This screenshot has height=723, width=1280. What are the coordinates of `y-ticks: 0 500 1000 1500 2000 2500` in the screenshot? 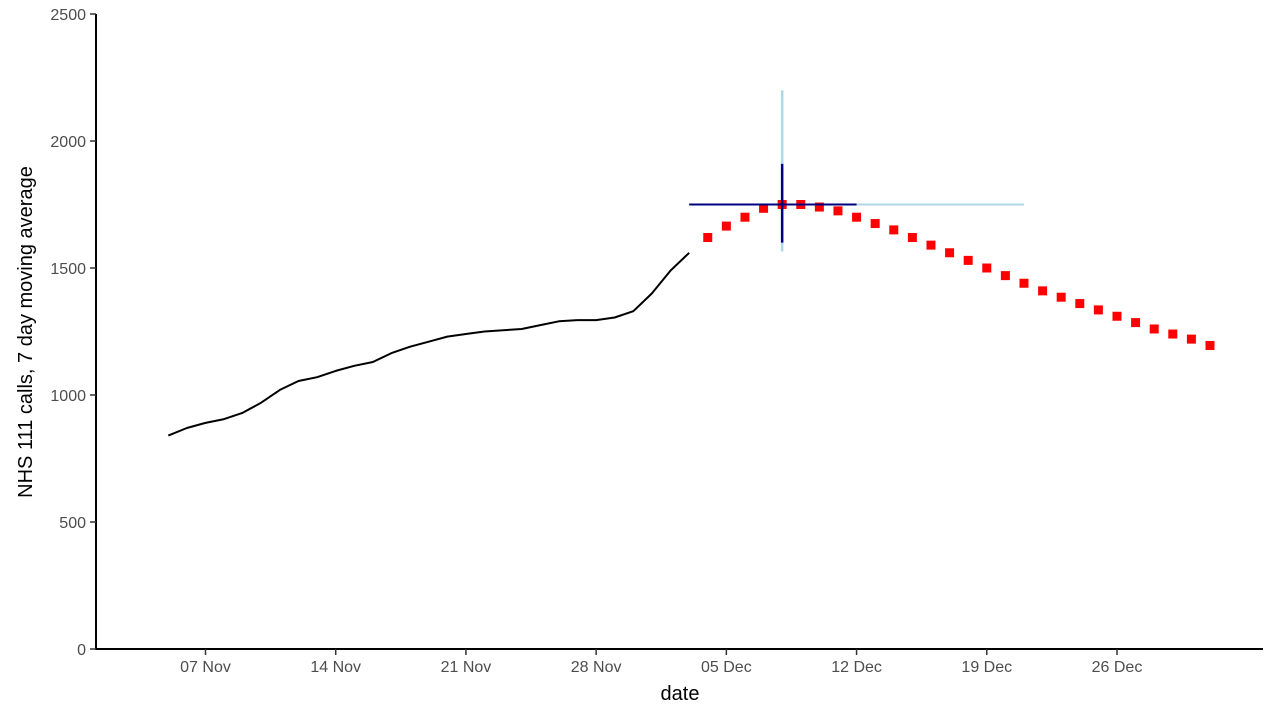 It's located at (73, 333).